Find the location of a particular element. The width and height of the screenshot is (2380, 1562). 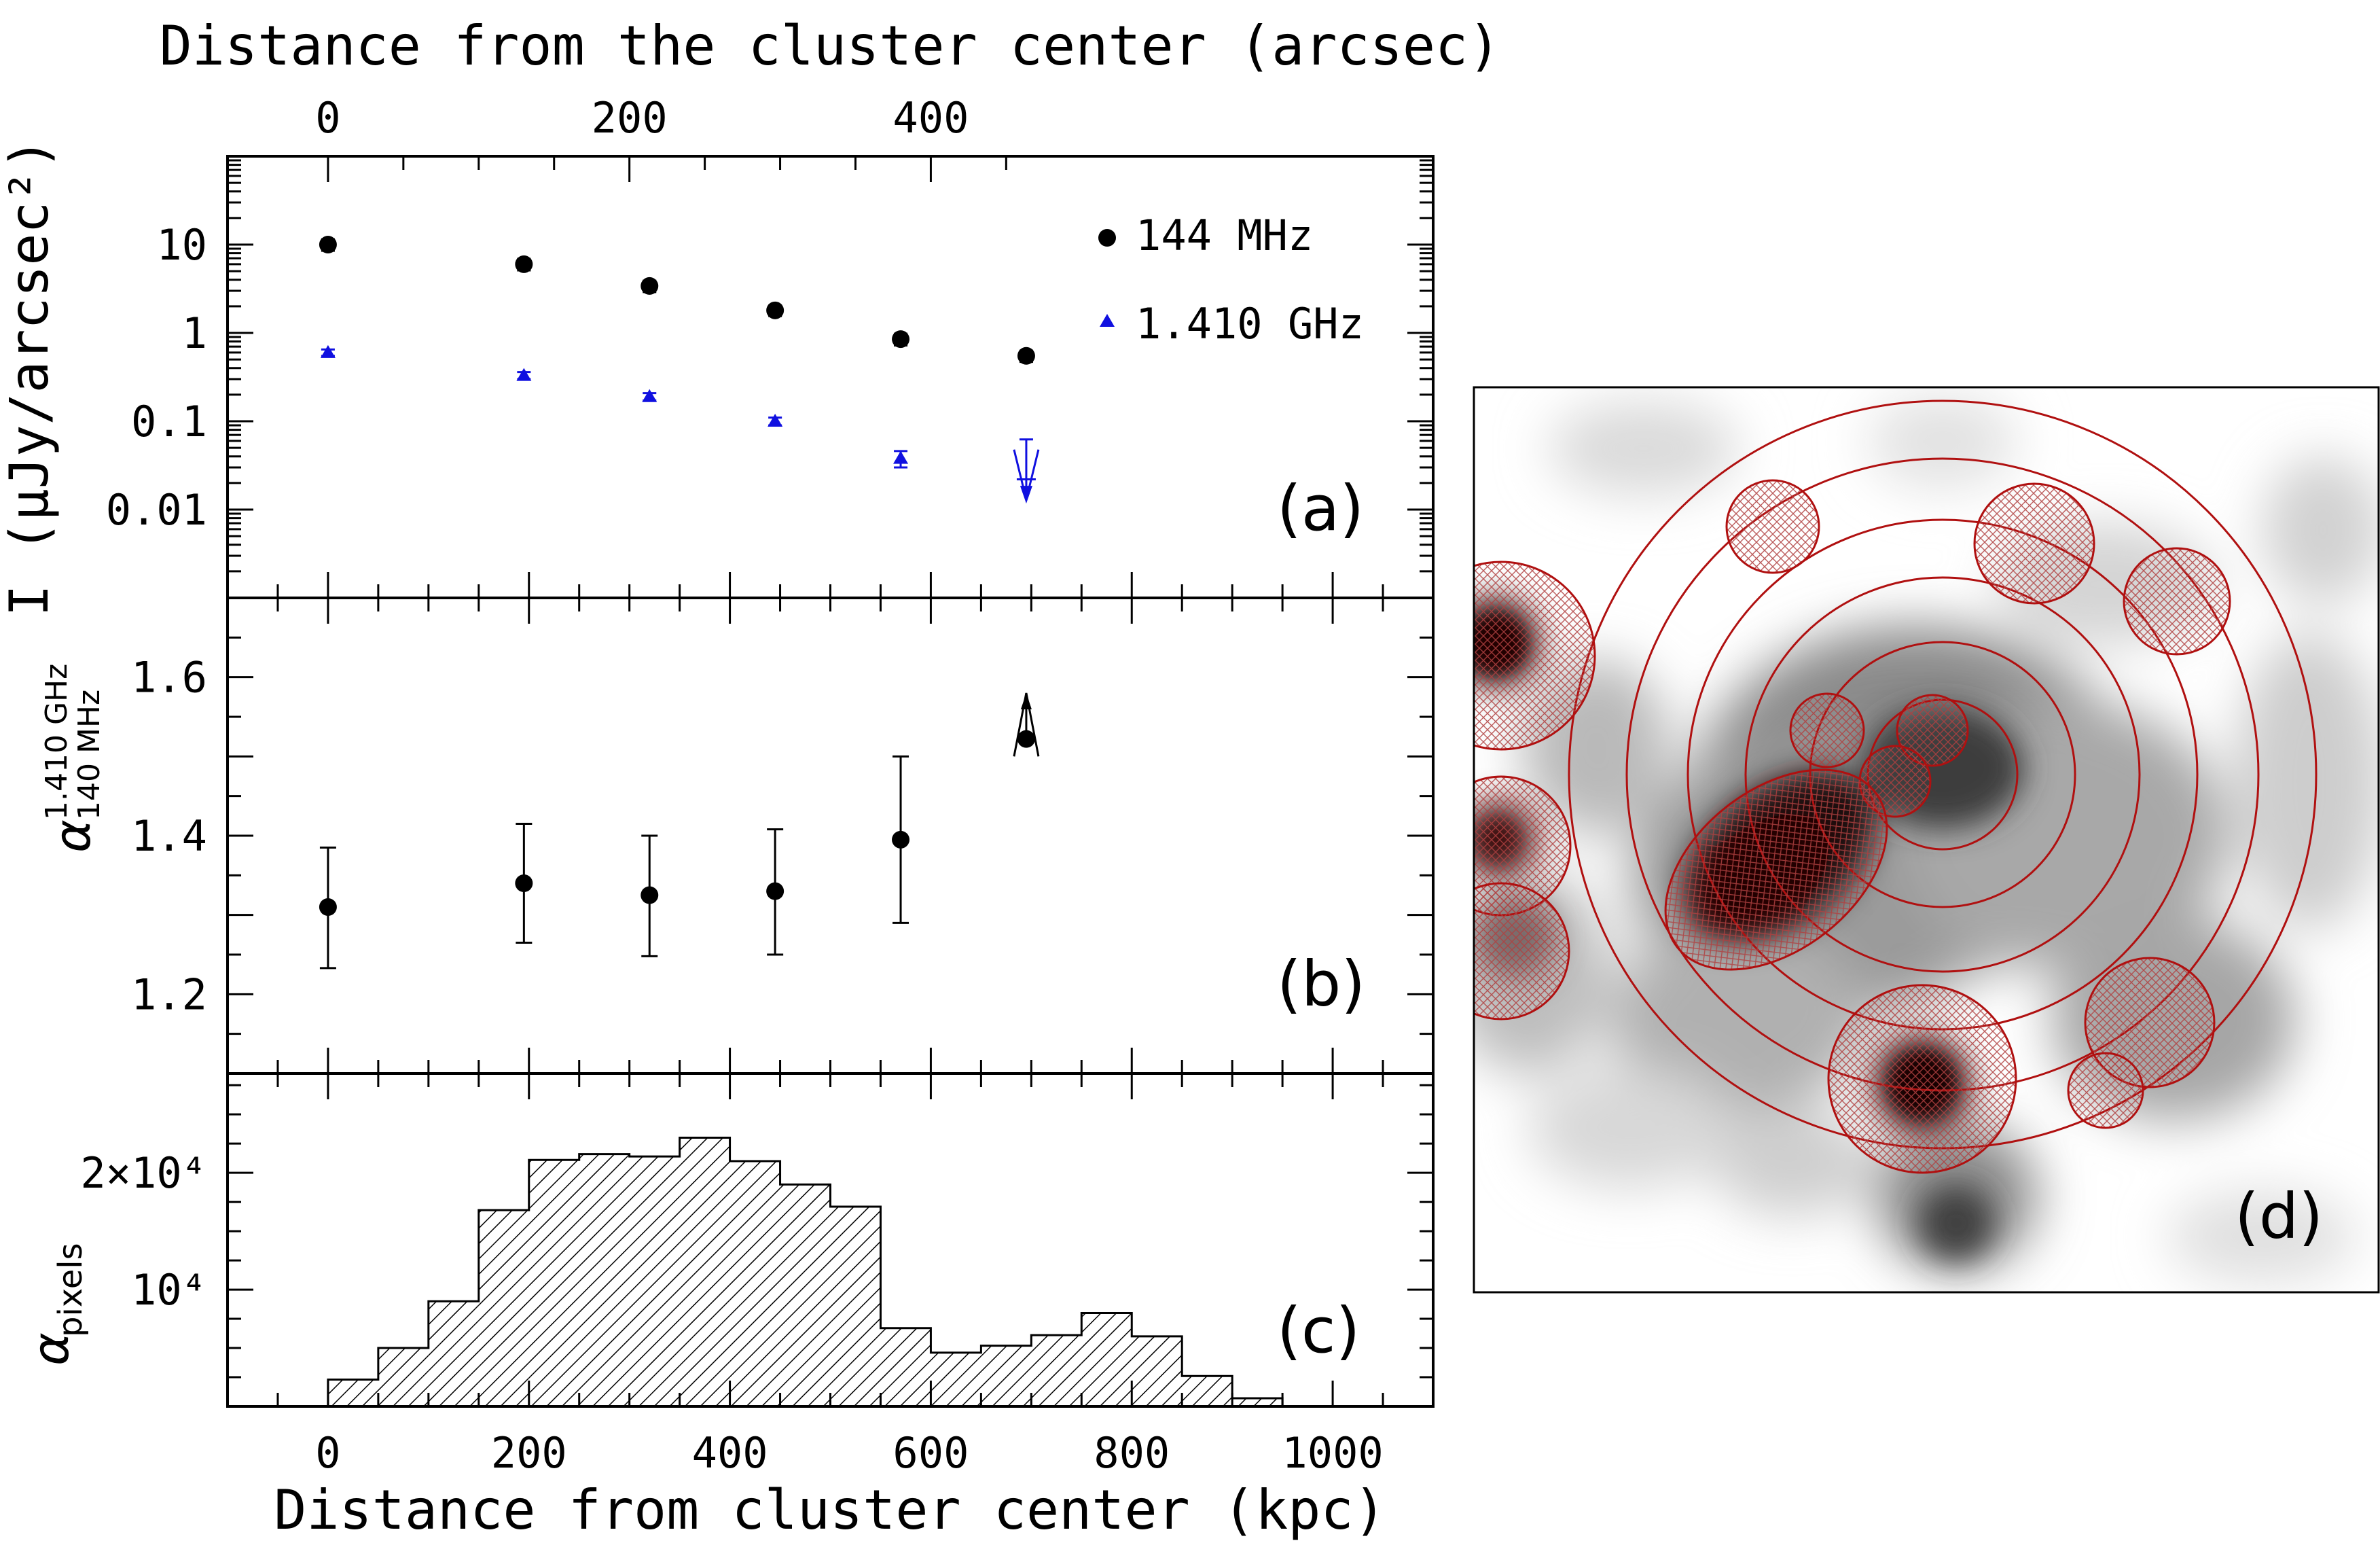

panel-d-label: (d) is located at coordinates (2279, 1216).